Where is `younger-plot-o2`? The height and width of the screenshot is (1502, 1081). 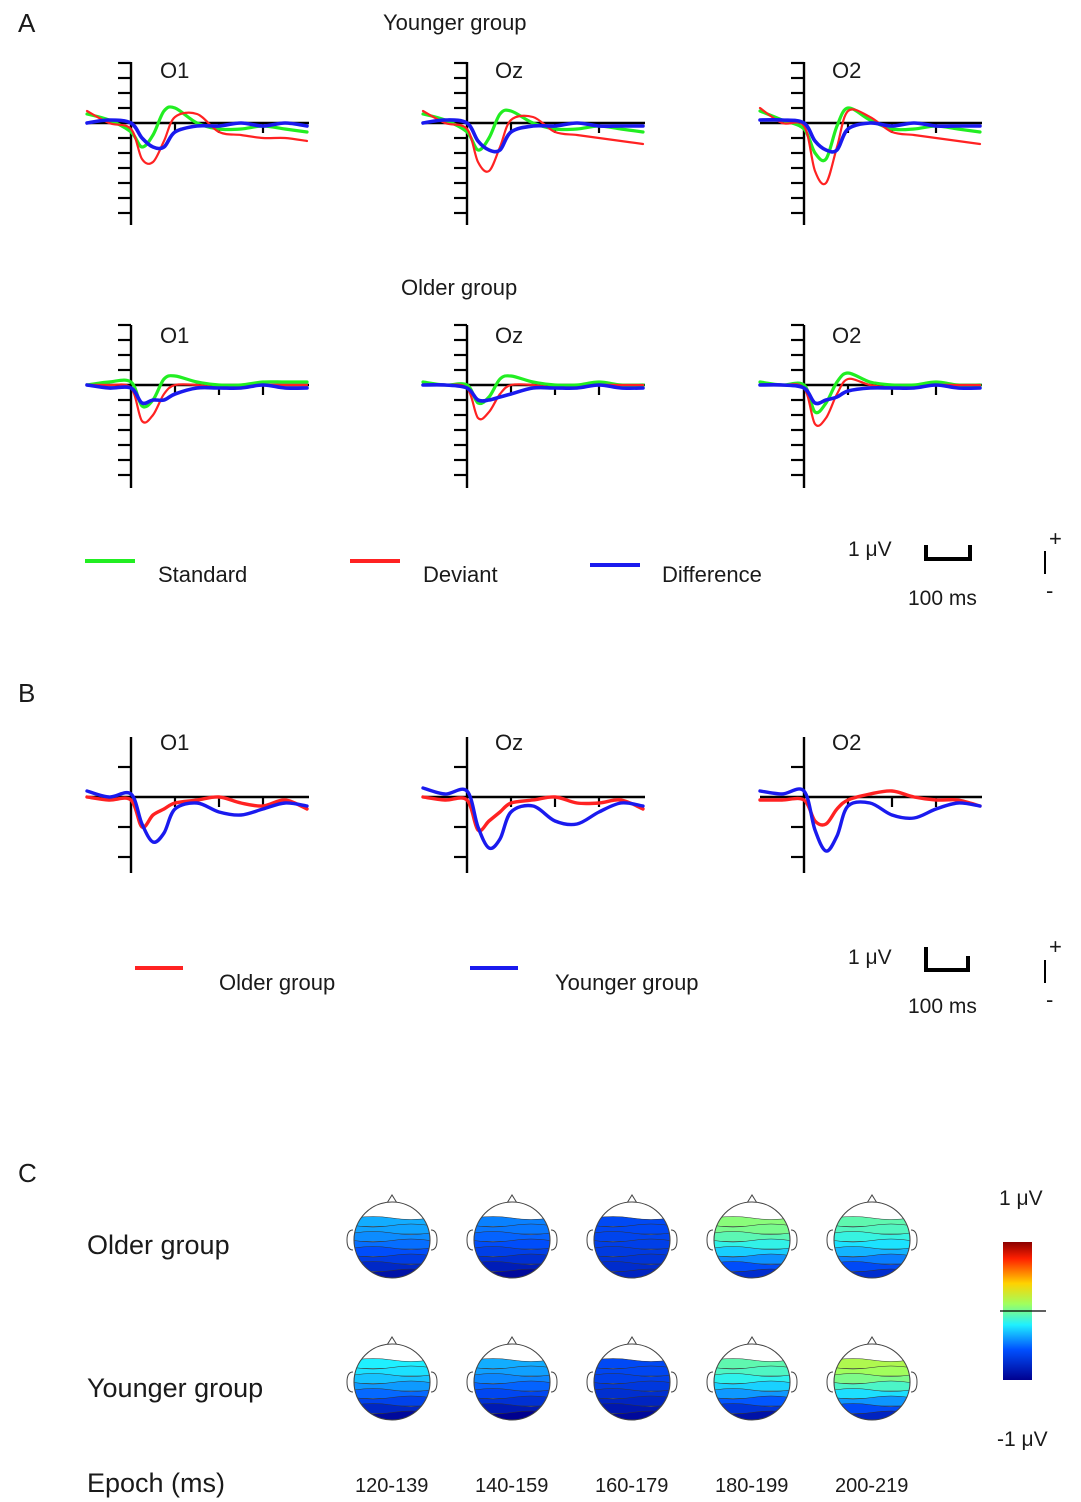
younger-plot-o2 is located at coordinates (870, 143).